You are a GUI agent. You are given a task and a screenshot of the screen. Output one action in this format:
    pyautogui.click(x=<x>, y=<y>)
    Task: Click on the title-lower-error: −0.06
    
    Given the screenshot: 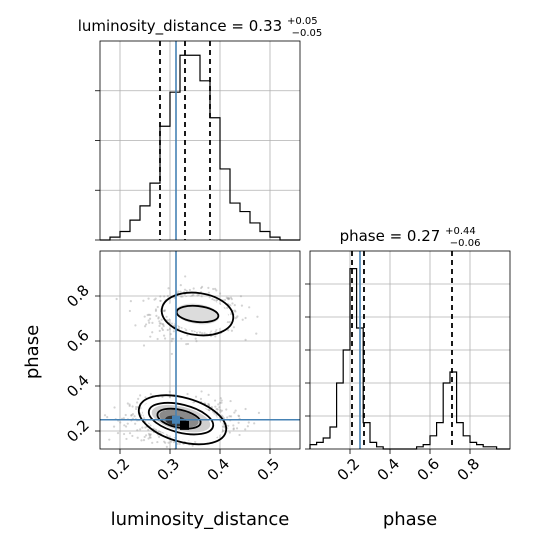 What is the action you would take?
    pyautogui.click(x=465, y=243)
    